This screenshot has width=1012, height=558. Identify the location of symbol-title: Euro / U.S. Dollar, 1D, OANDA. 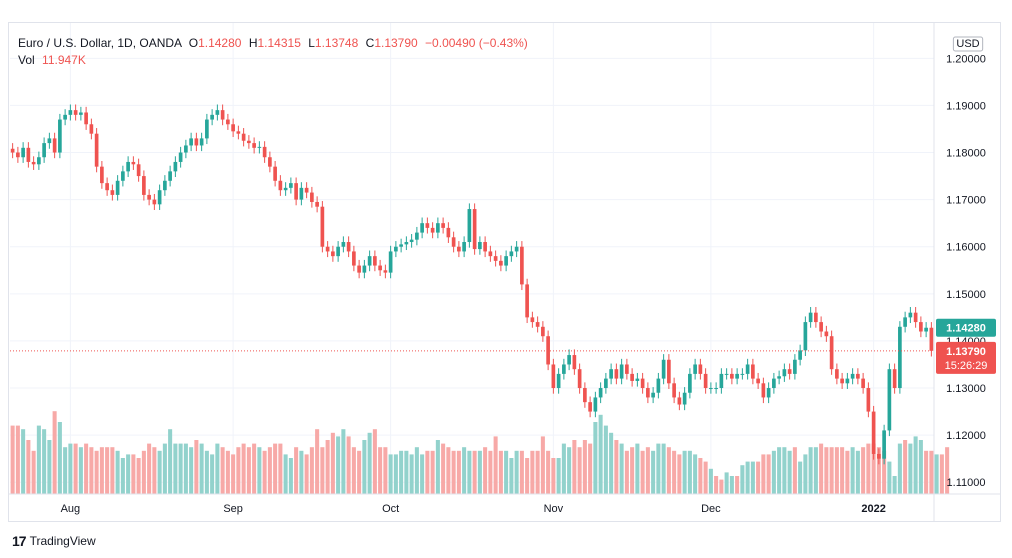
(100, 43).